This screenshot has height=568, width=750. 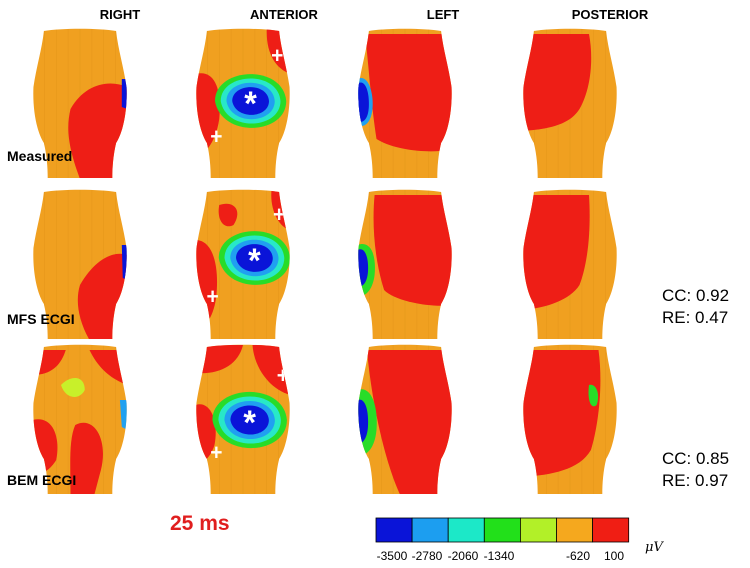 I want to click on colorbar-tick: 100, so click(x=614, y=556).